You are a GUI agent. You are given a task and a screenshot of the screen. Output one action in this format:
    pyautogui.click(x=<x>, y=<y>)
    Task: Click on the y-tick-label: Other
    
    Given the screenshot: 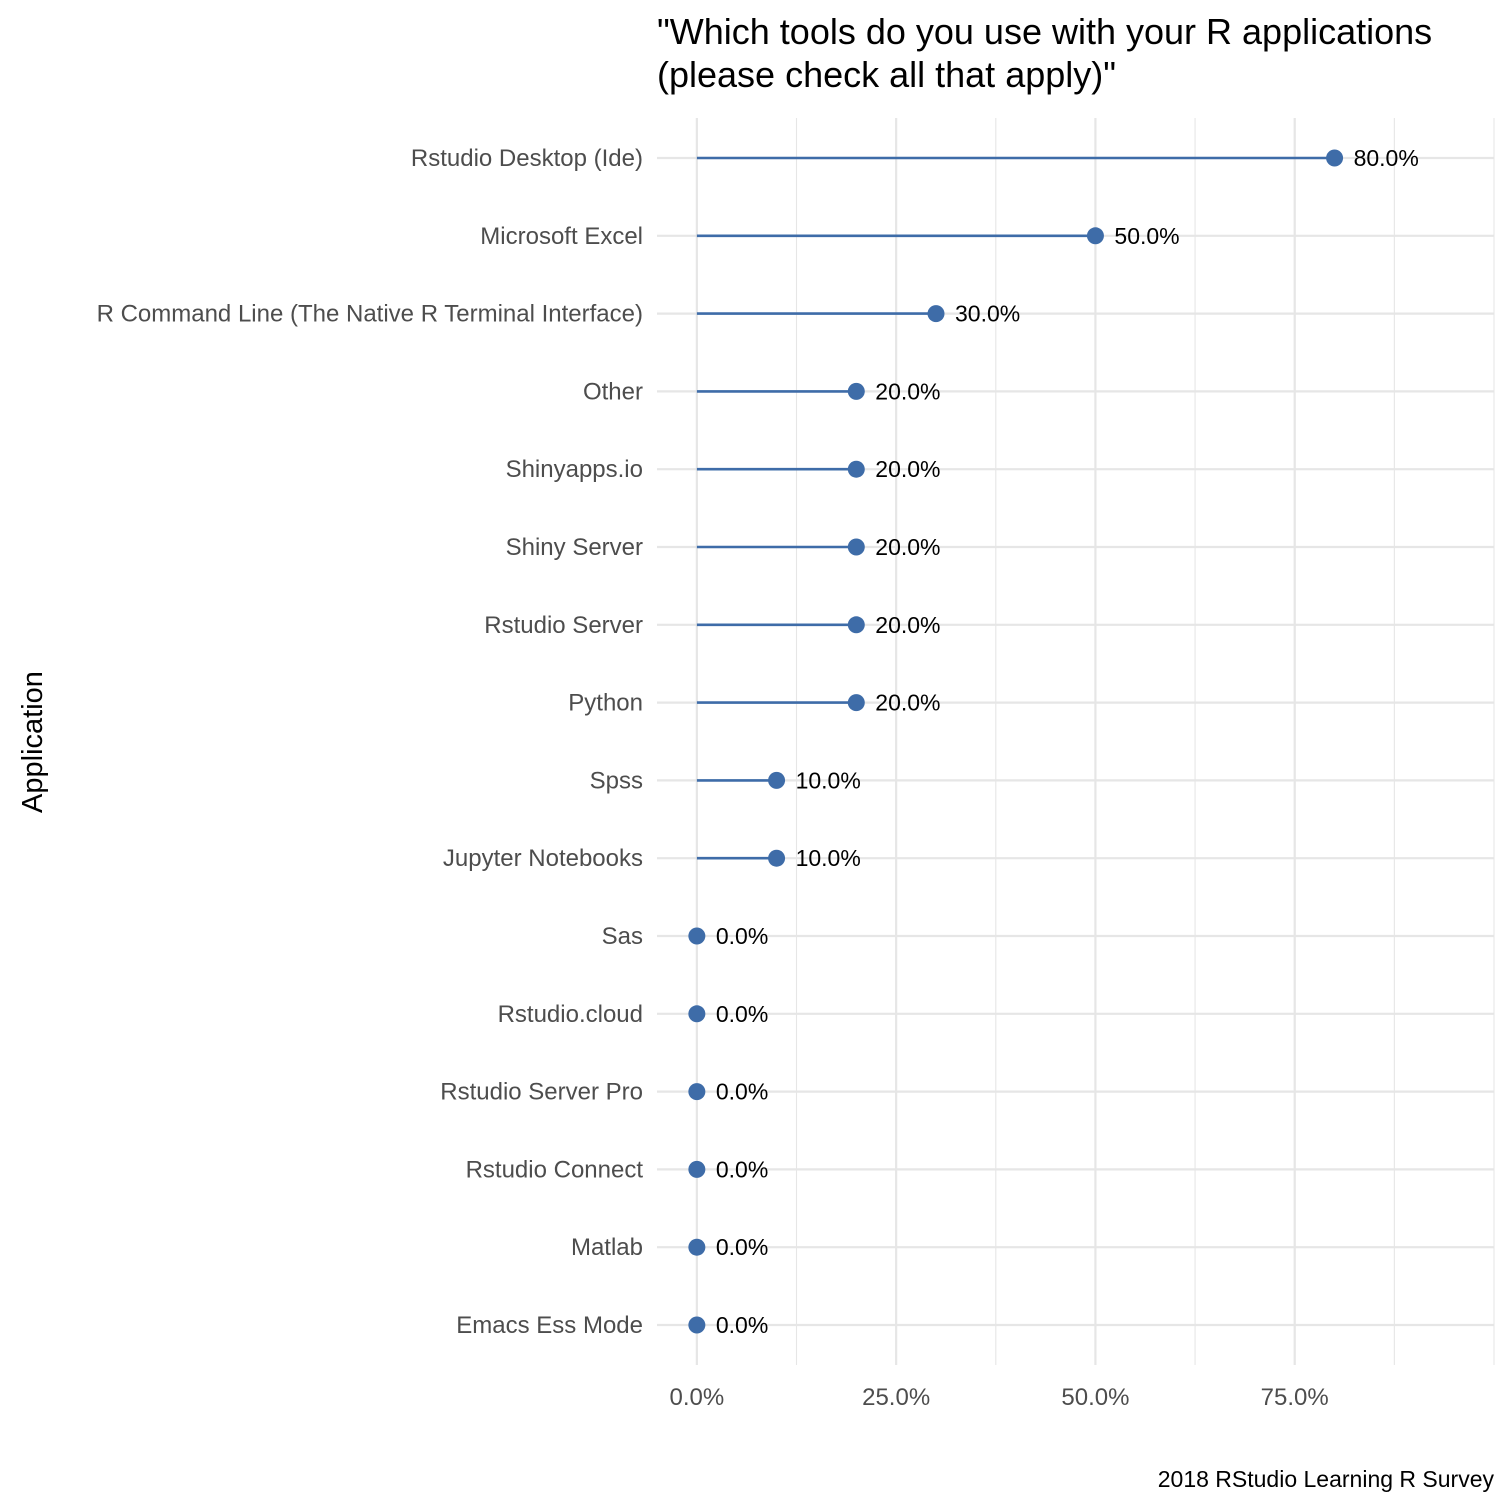 What is the action you would take?
    pyautogui.click(x=613, y=391)
    